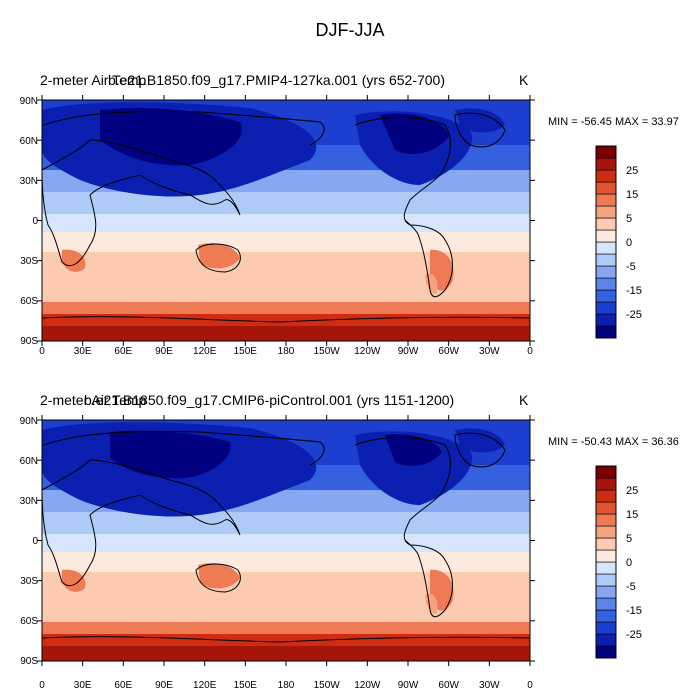 The height and width of the screenshot is (700, 700). What do you see at coordinates (613, 122) in the screenshot?
I see `panel-minmax: MIN = -56.45 MAX = 33.97` at bounding box center [613, 122].